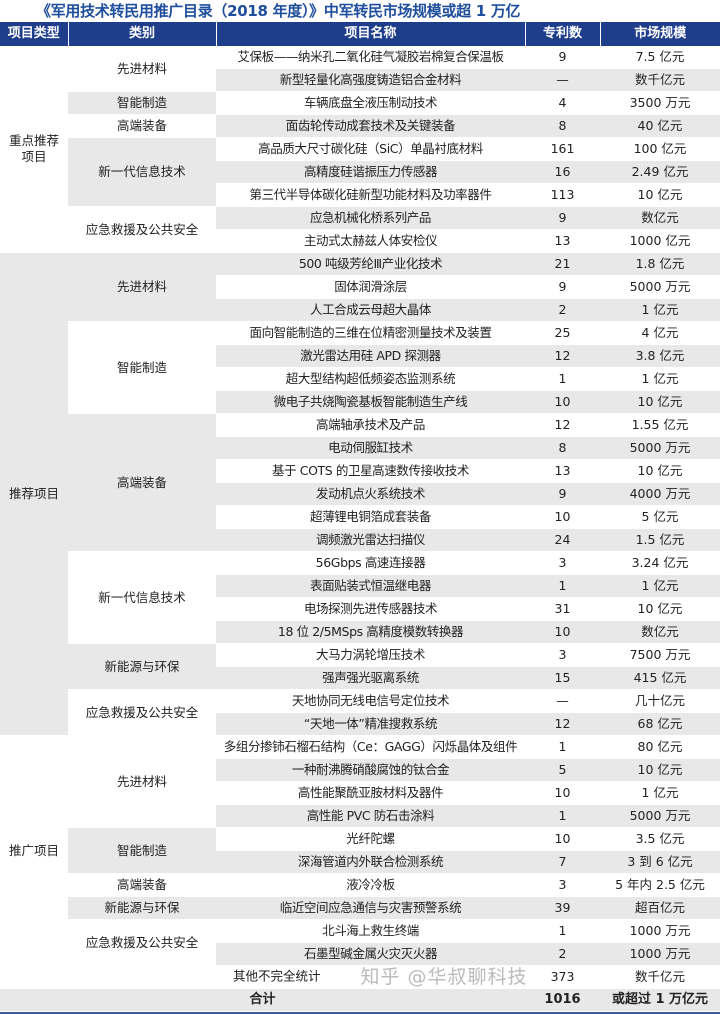 The image size is (720, 1014). Describe the element at coordinates (660, 1000) in the screenshot. I see `total-market: 或超过 1 万亿元` at that location.